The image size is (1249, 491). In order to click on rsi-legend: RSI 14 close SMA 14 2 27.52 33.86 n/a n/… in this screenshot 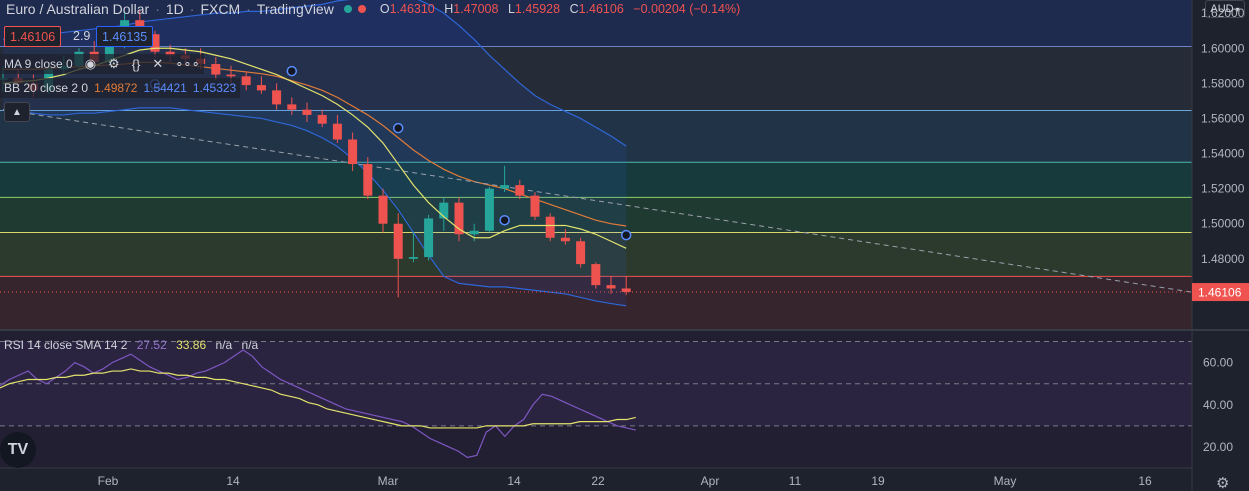, I will do `click(131, 345)`.